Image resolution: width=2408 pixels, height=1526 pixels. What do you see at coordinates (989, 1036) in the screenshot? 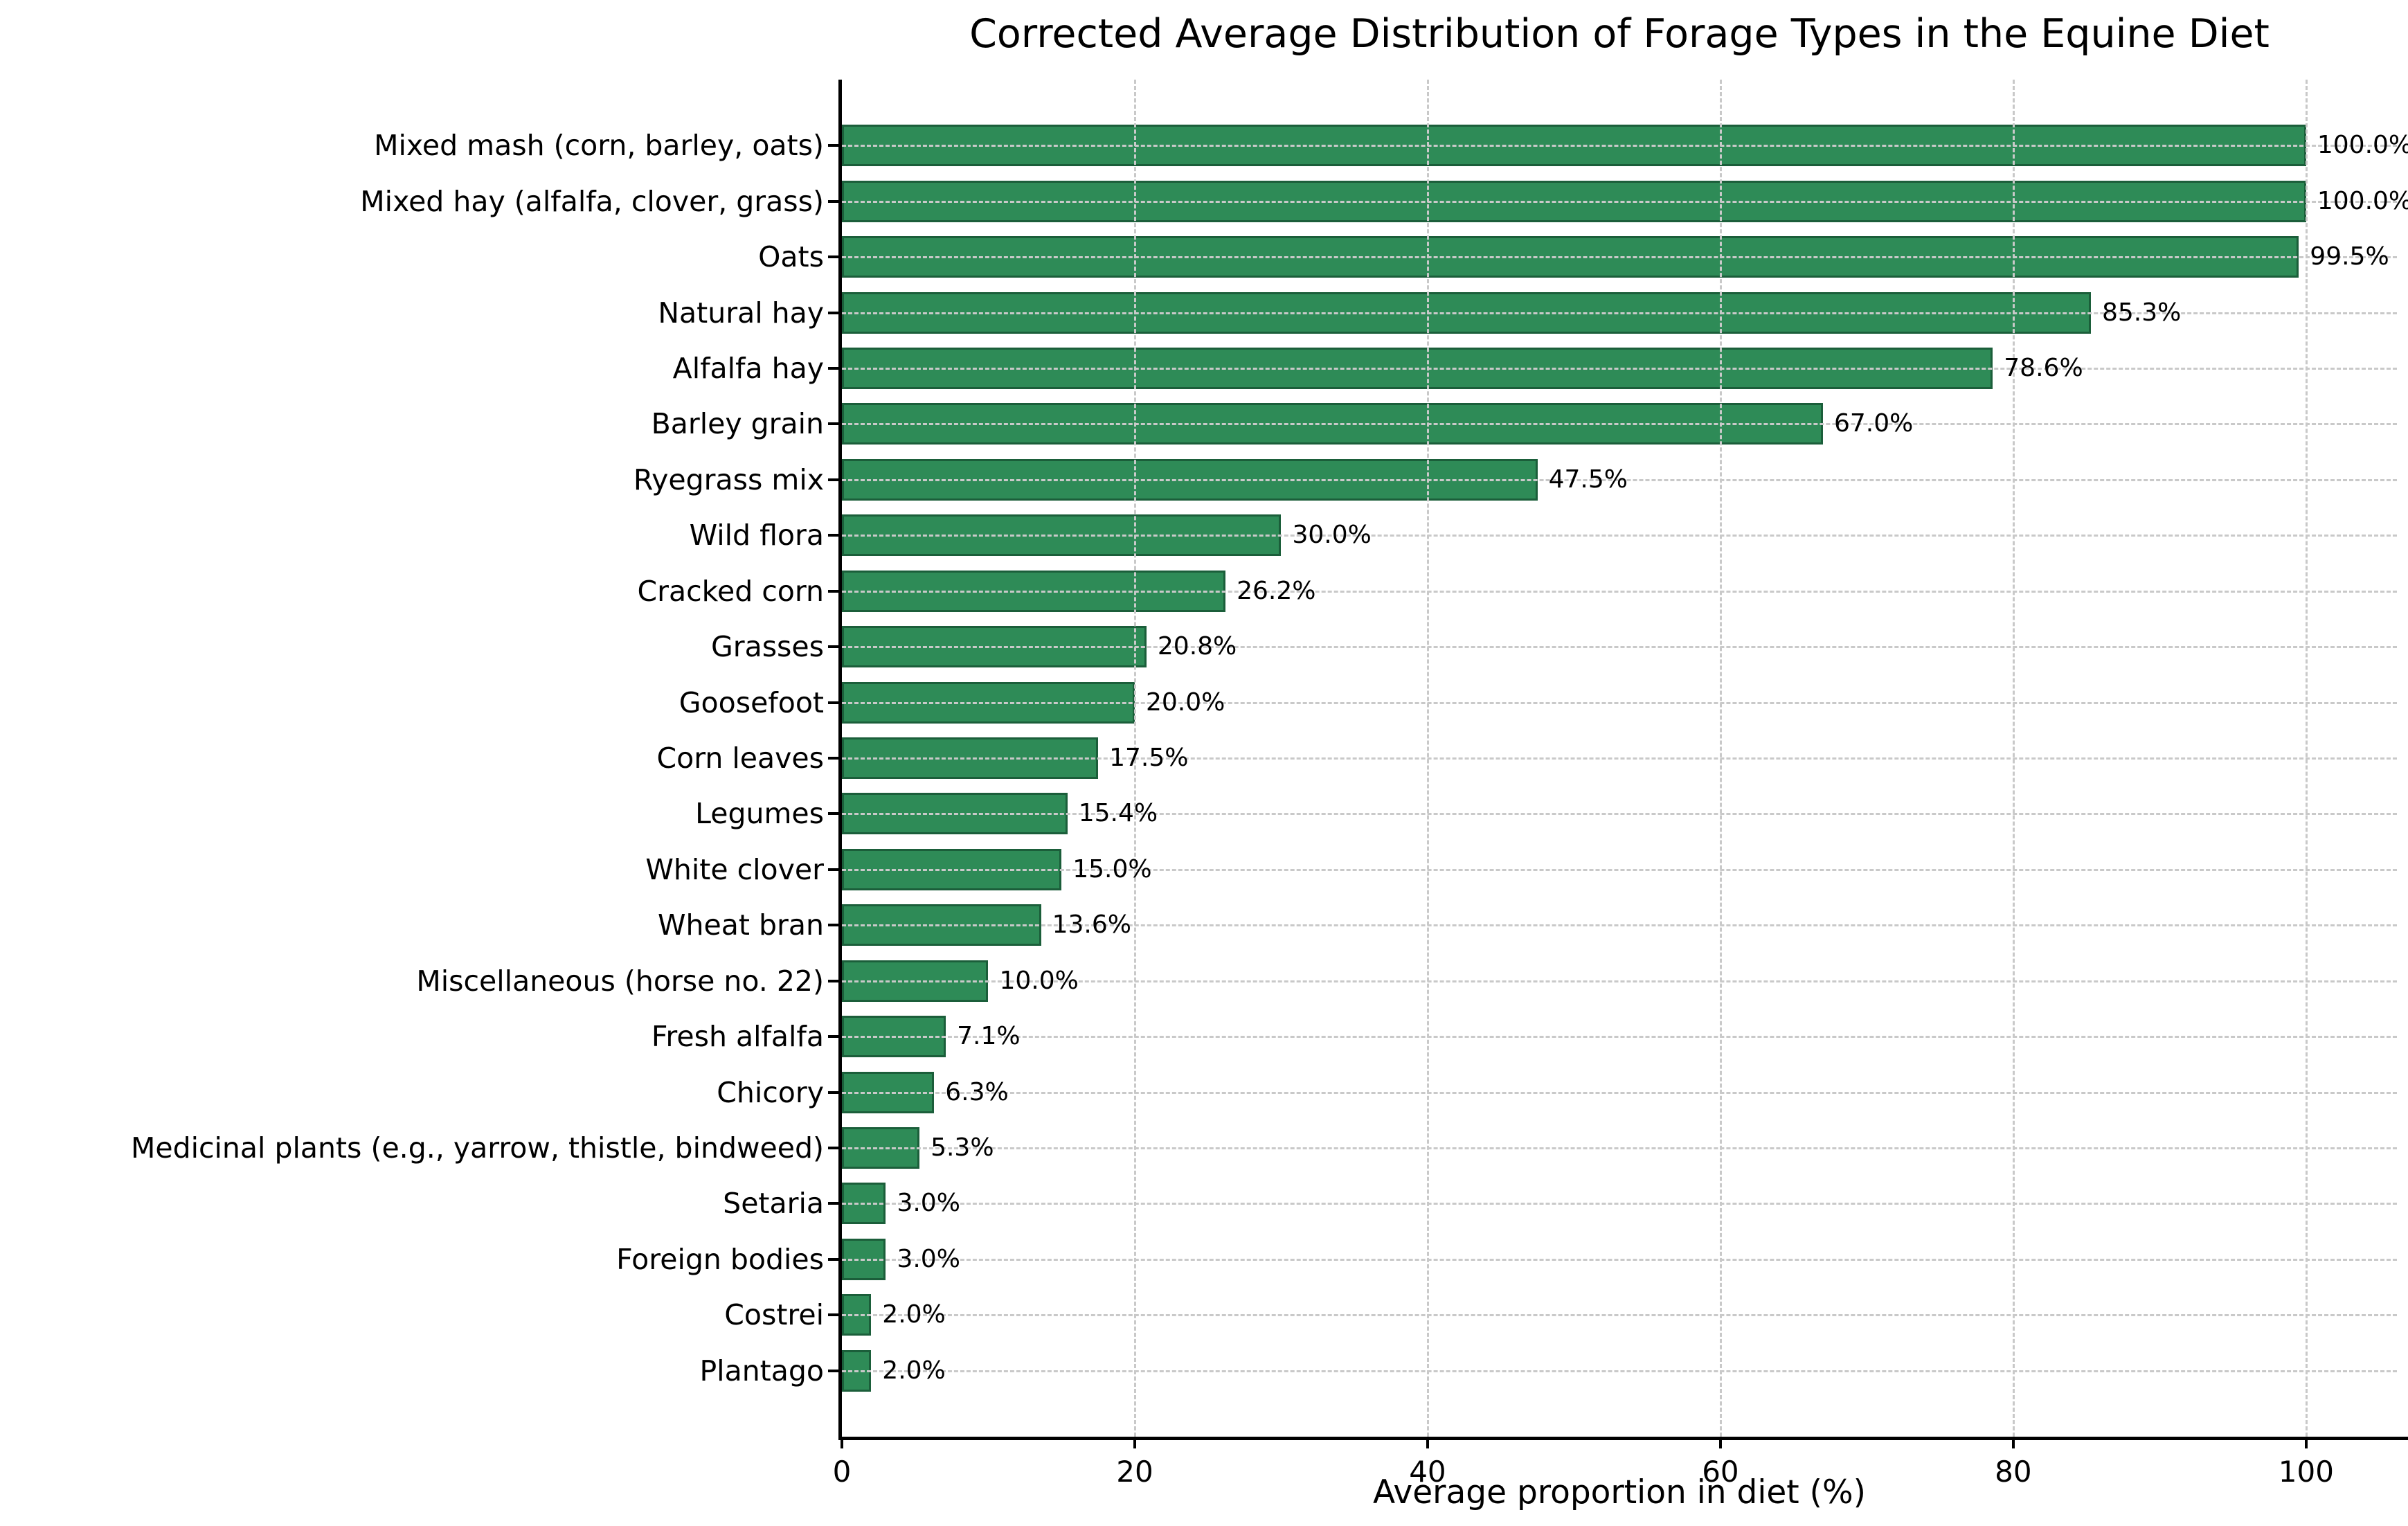
I see `bar-value-label: 7.1%` at bounding box center [989, 1036].